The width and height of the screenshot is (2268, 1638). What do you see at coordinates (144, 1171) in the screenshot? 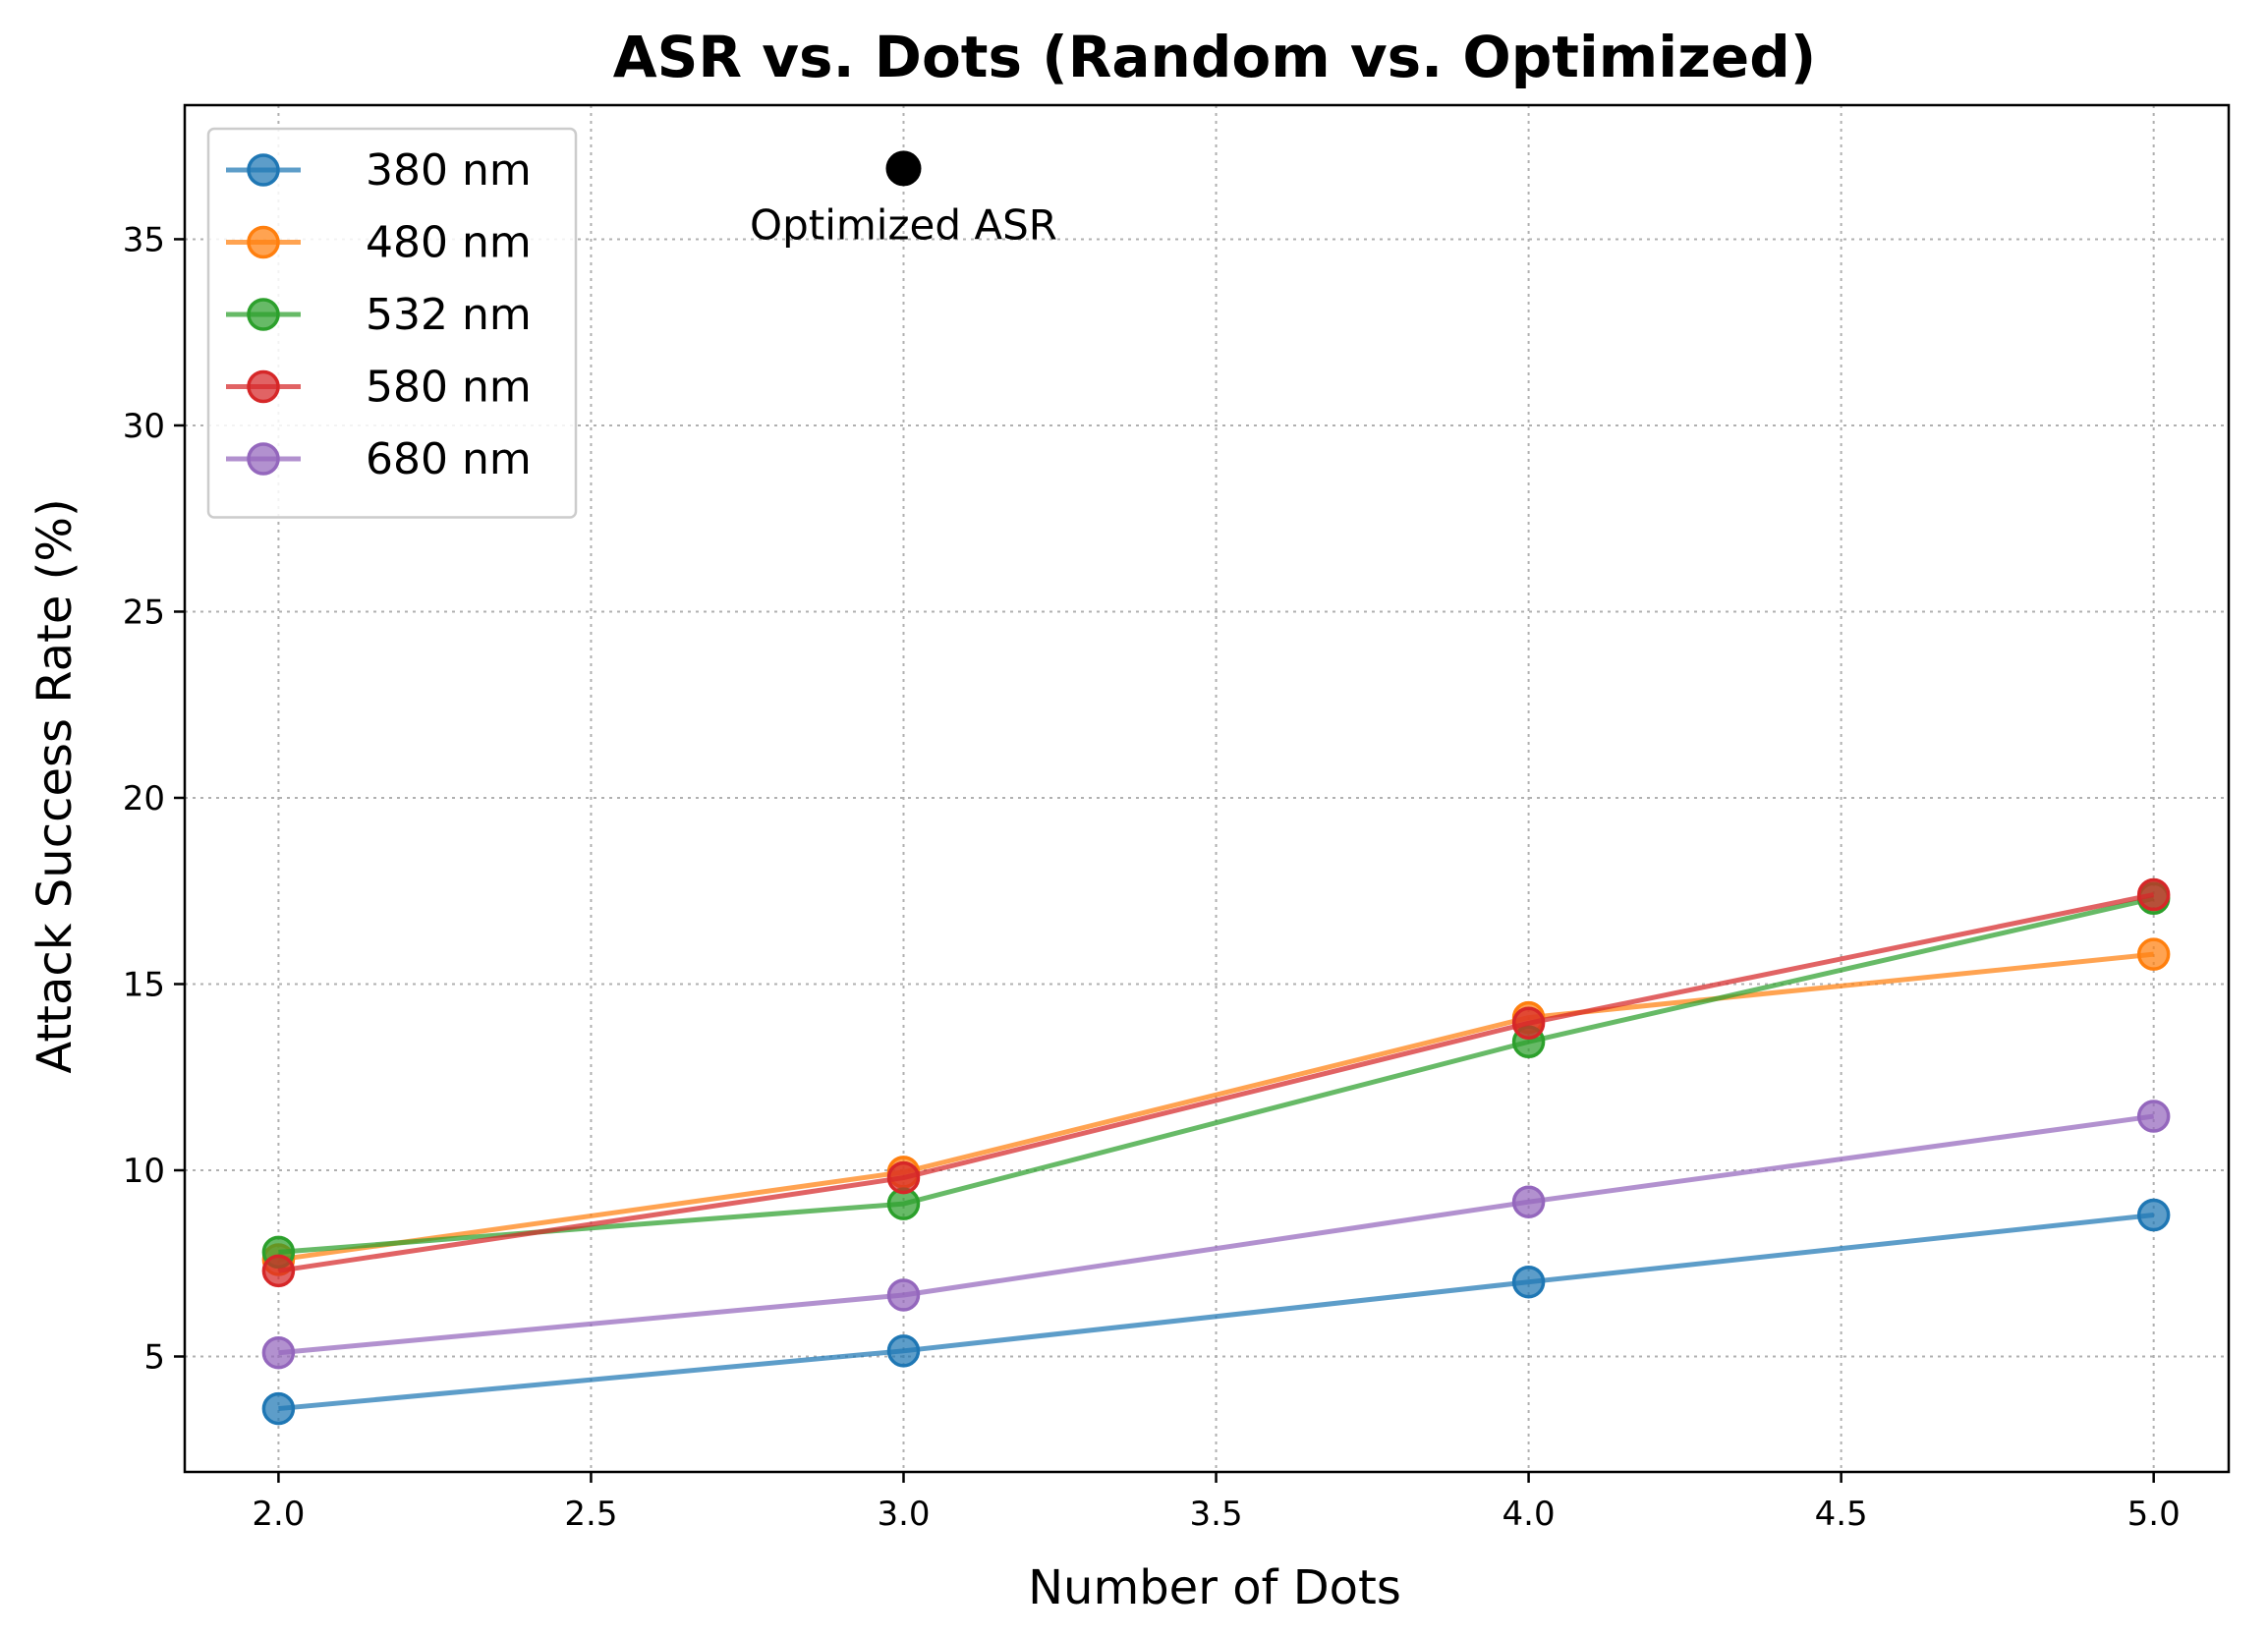
I see `y-tick-label: 10` at bounding box center [144, 1171].